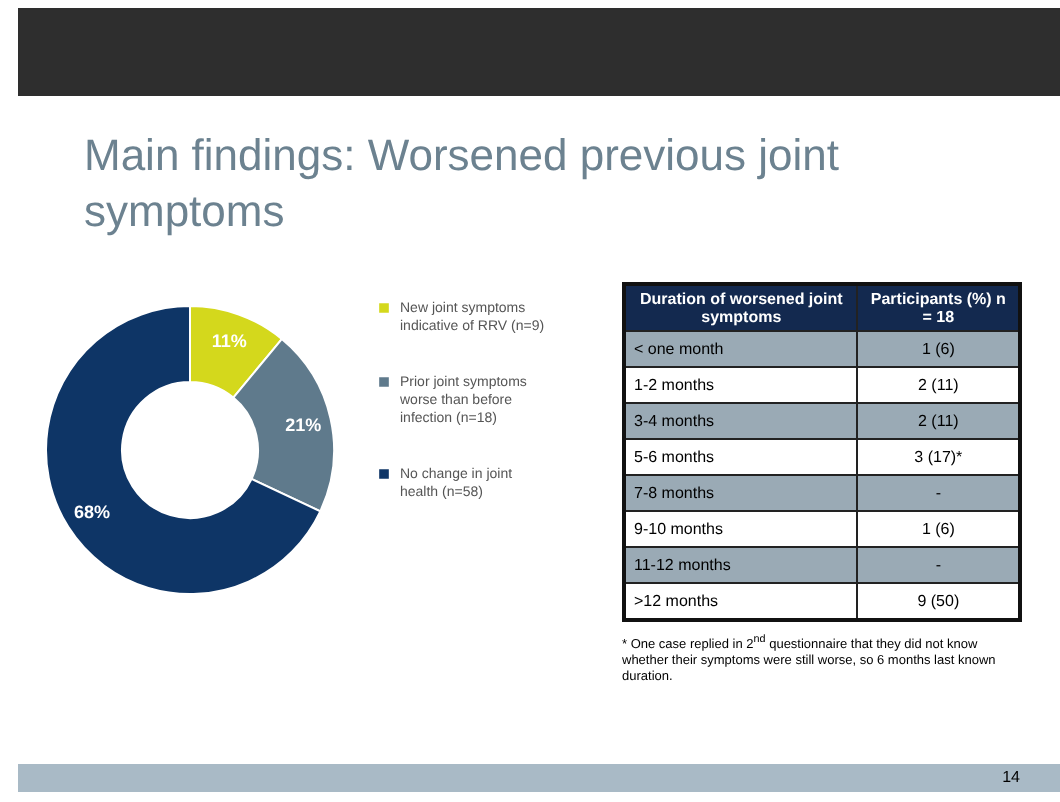 Image resolution: width=1060 pixels, height=802 pixels. What do you see at coordinates (741, 307) in the screenshot?
I see `text: Duration of worsened joint symptoms` at bounding box center [741, 307].